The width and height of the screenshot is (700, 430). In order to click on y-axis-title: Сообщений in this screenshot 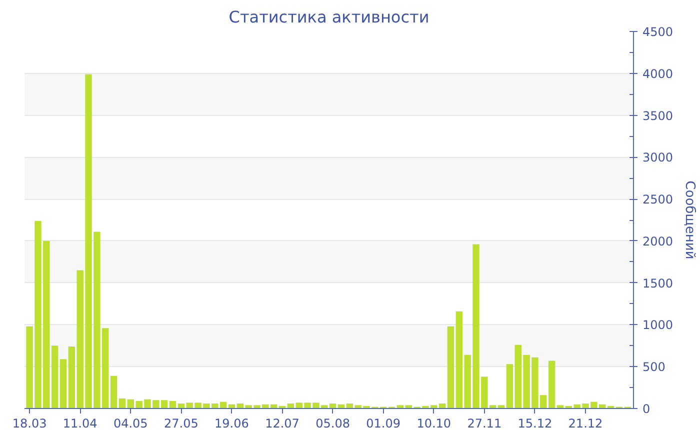, I will do `click(690, 220)`.